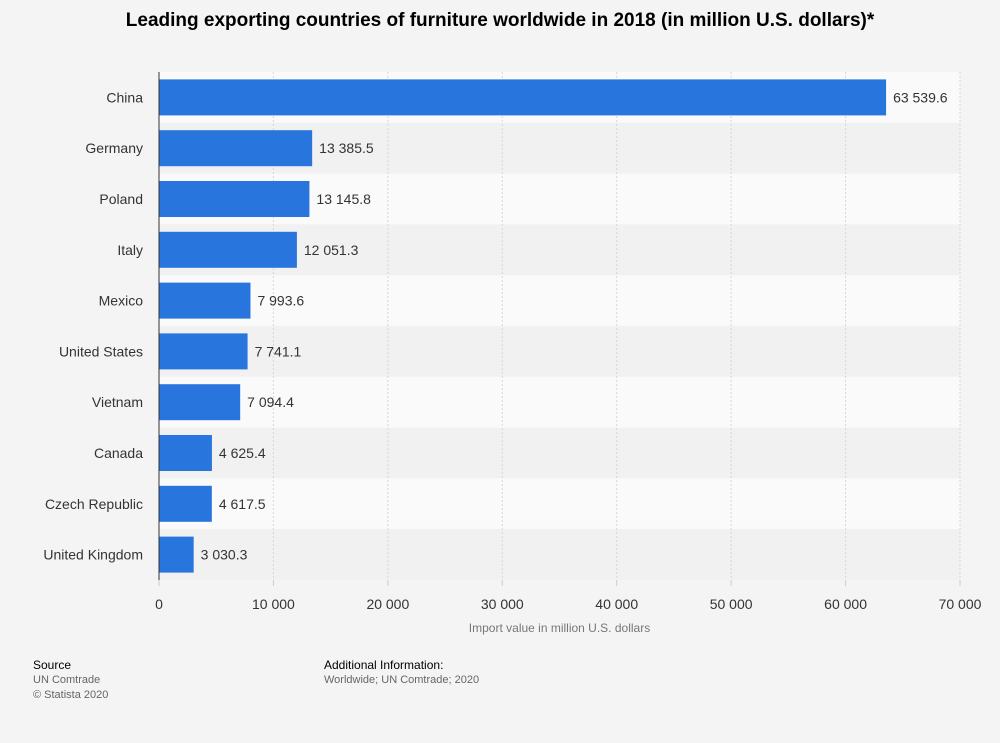 The image size is (1000, 743). Describe the element at coordinates (616, 604) in the screenshot. I see `tick-label: 40 000` at that location.